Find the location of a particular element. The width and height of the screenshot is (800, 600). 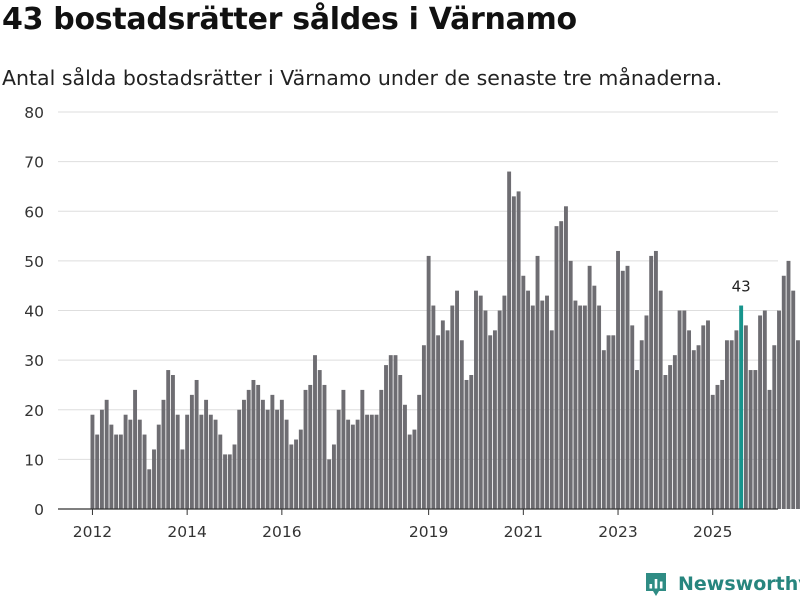

y-tick-label: 70 is located at coordinates (34, 163).